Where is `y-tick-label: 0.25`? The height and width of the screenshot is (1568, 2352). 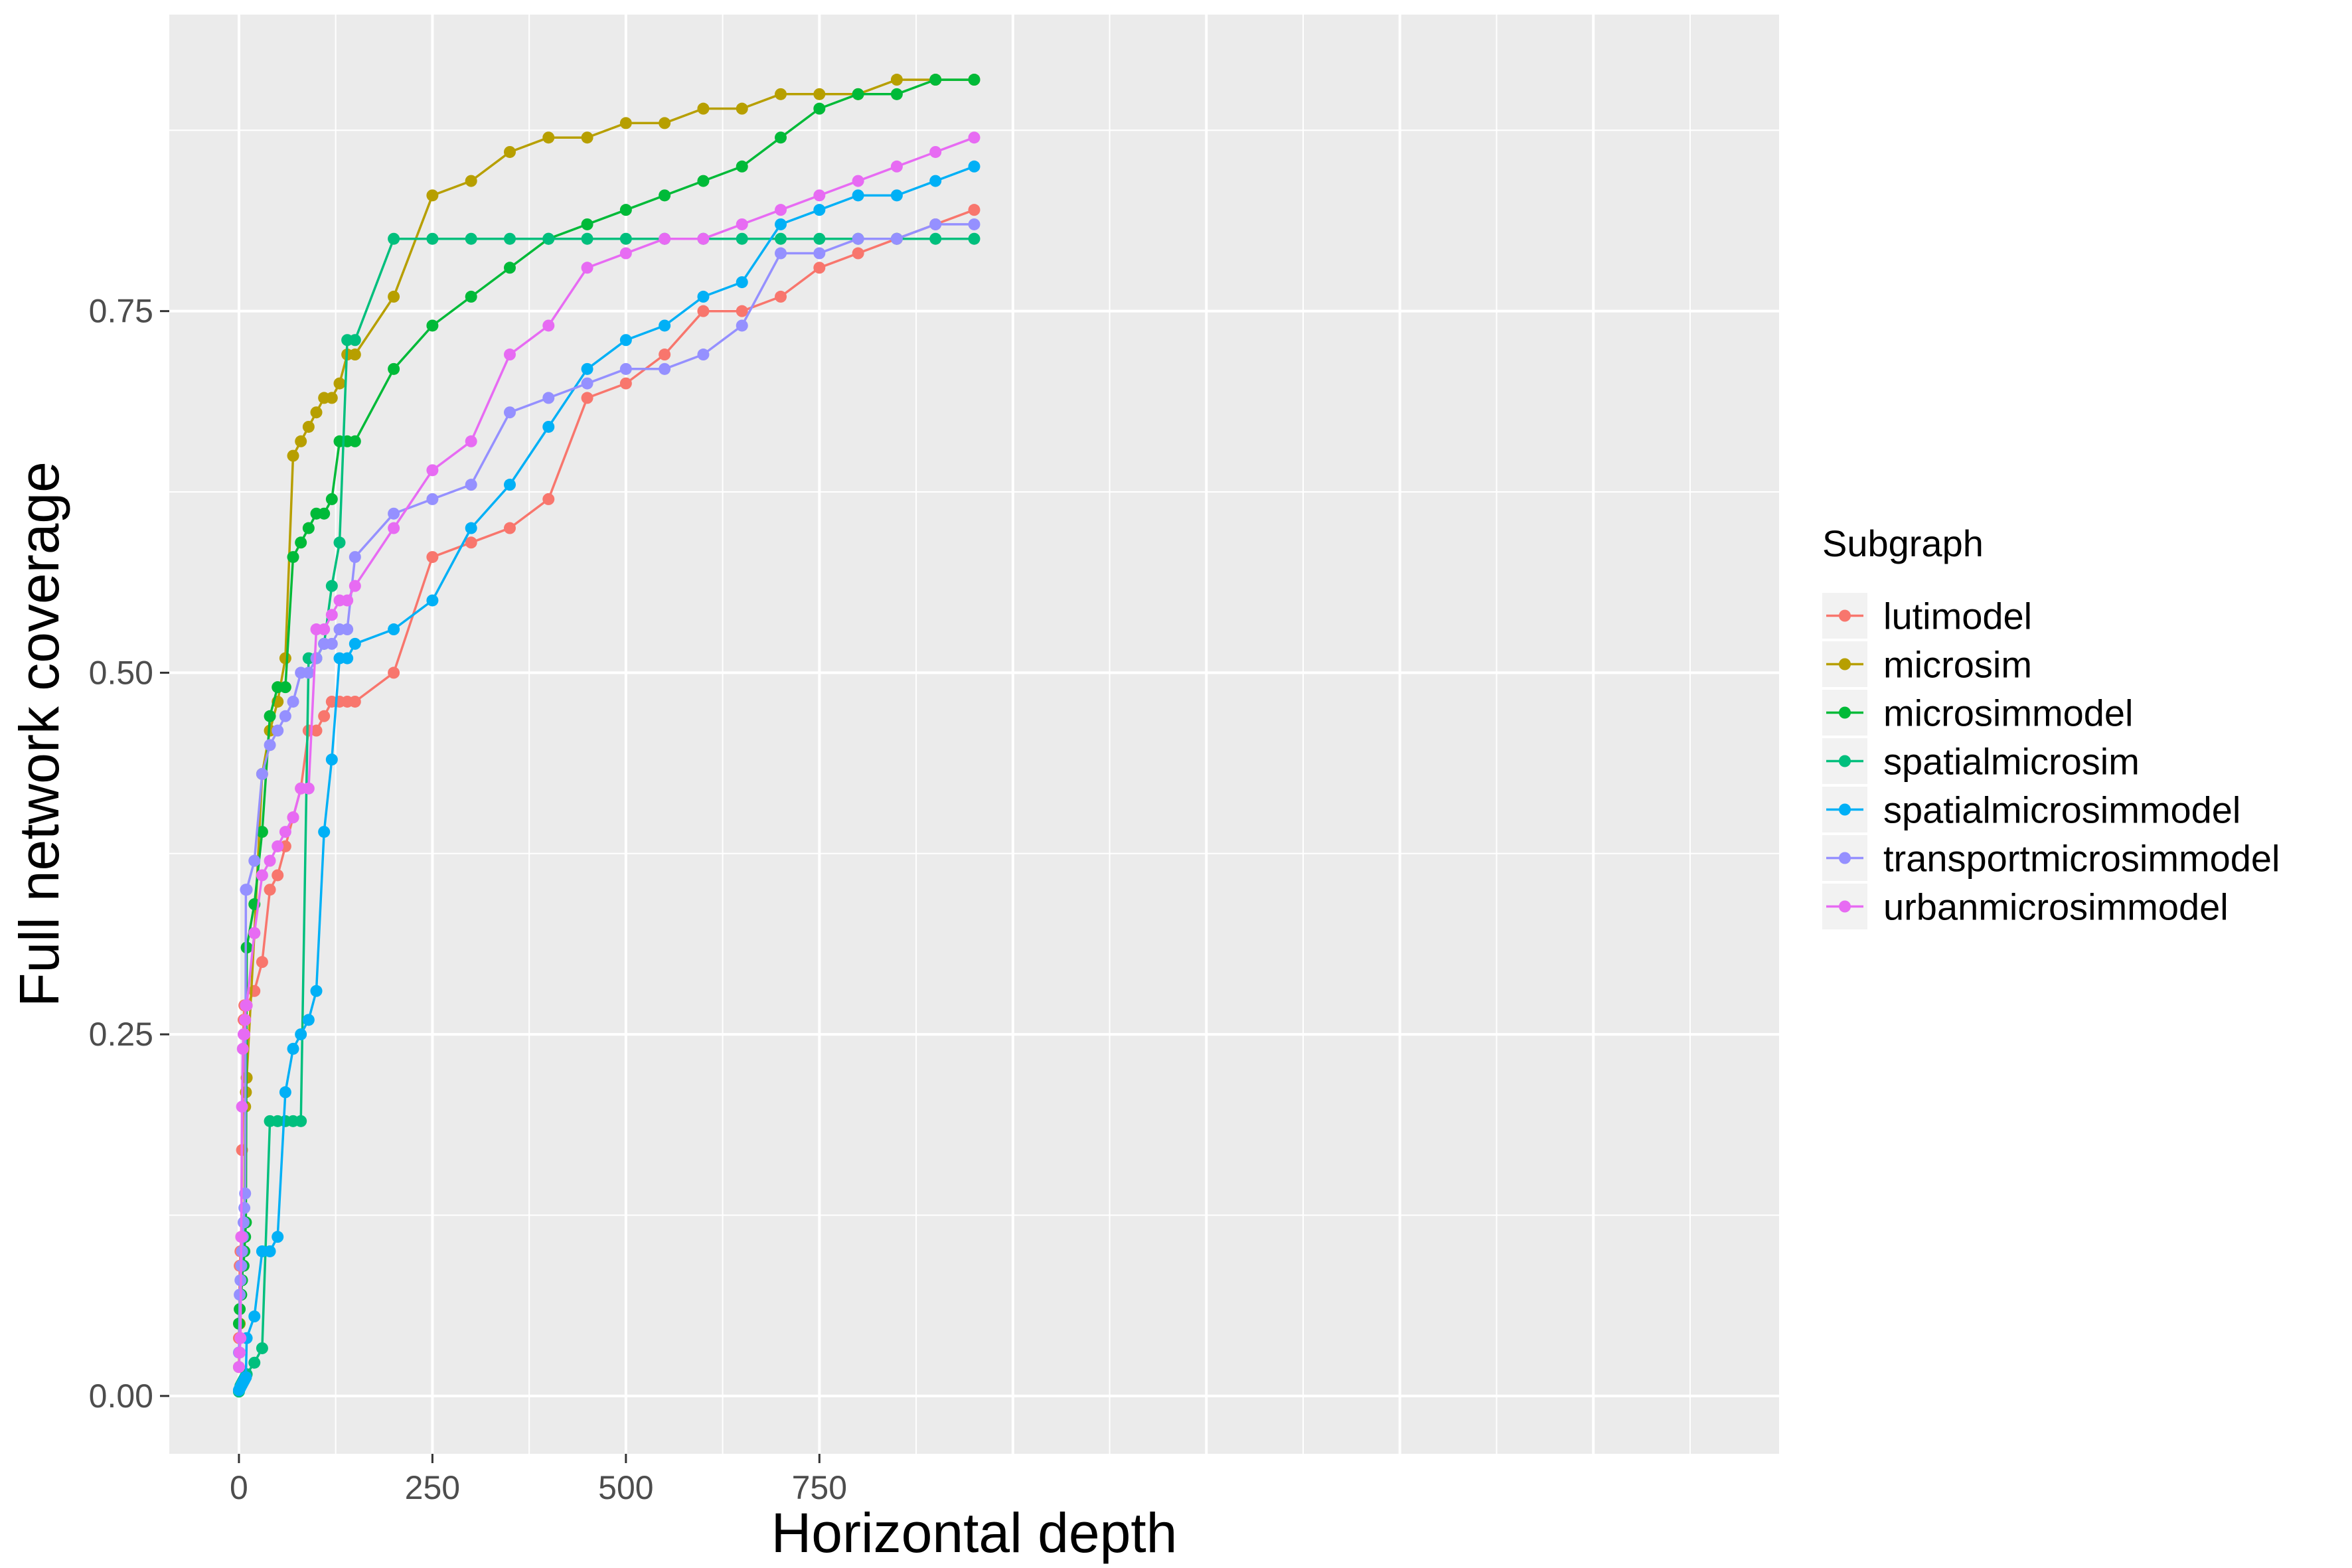
y-tick-label: 0.25 is located at coordinates (121, 1034).